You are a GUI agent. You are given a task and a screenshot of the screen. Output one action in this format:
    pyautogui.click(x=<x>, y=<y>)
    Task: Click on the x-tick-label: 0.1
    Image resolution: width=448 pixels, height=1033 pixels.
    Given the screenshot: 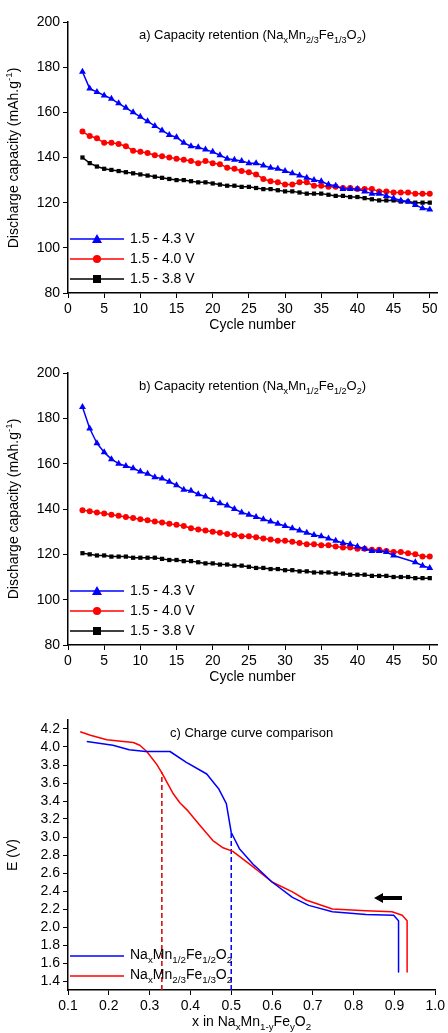 What is the action you would take?
    pyautogui.click(x=68, y=1005)
    